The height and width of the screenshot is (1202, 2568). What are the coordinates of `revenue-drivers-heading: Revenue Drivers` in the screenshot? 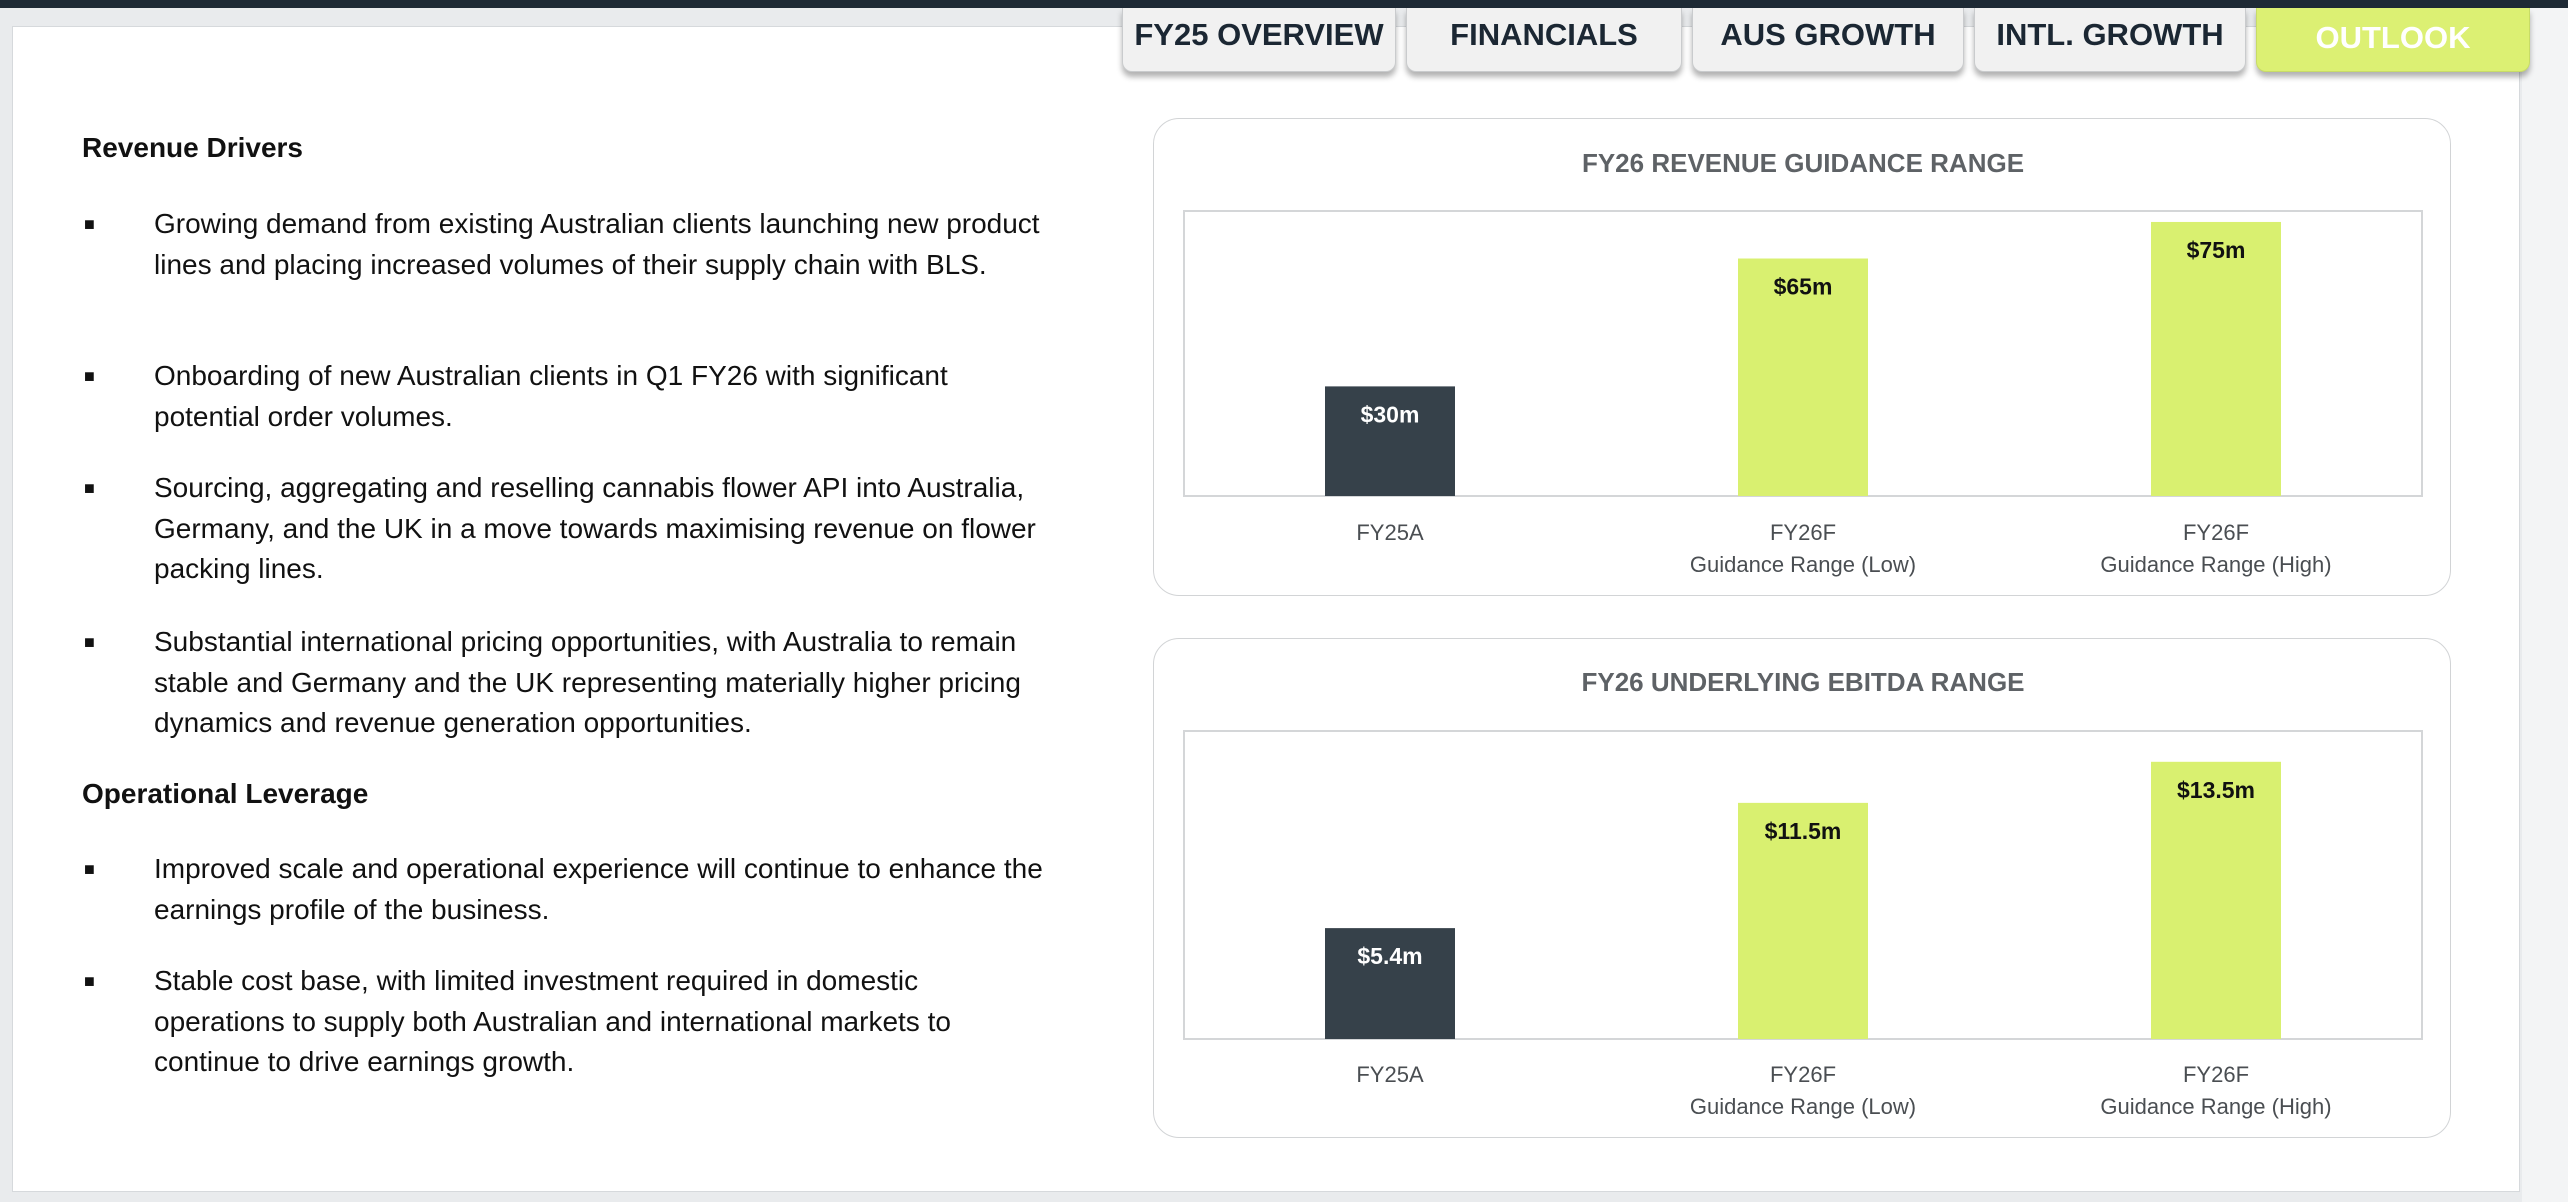 It's located at (193, 147).